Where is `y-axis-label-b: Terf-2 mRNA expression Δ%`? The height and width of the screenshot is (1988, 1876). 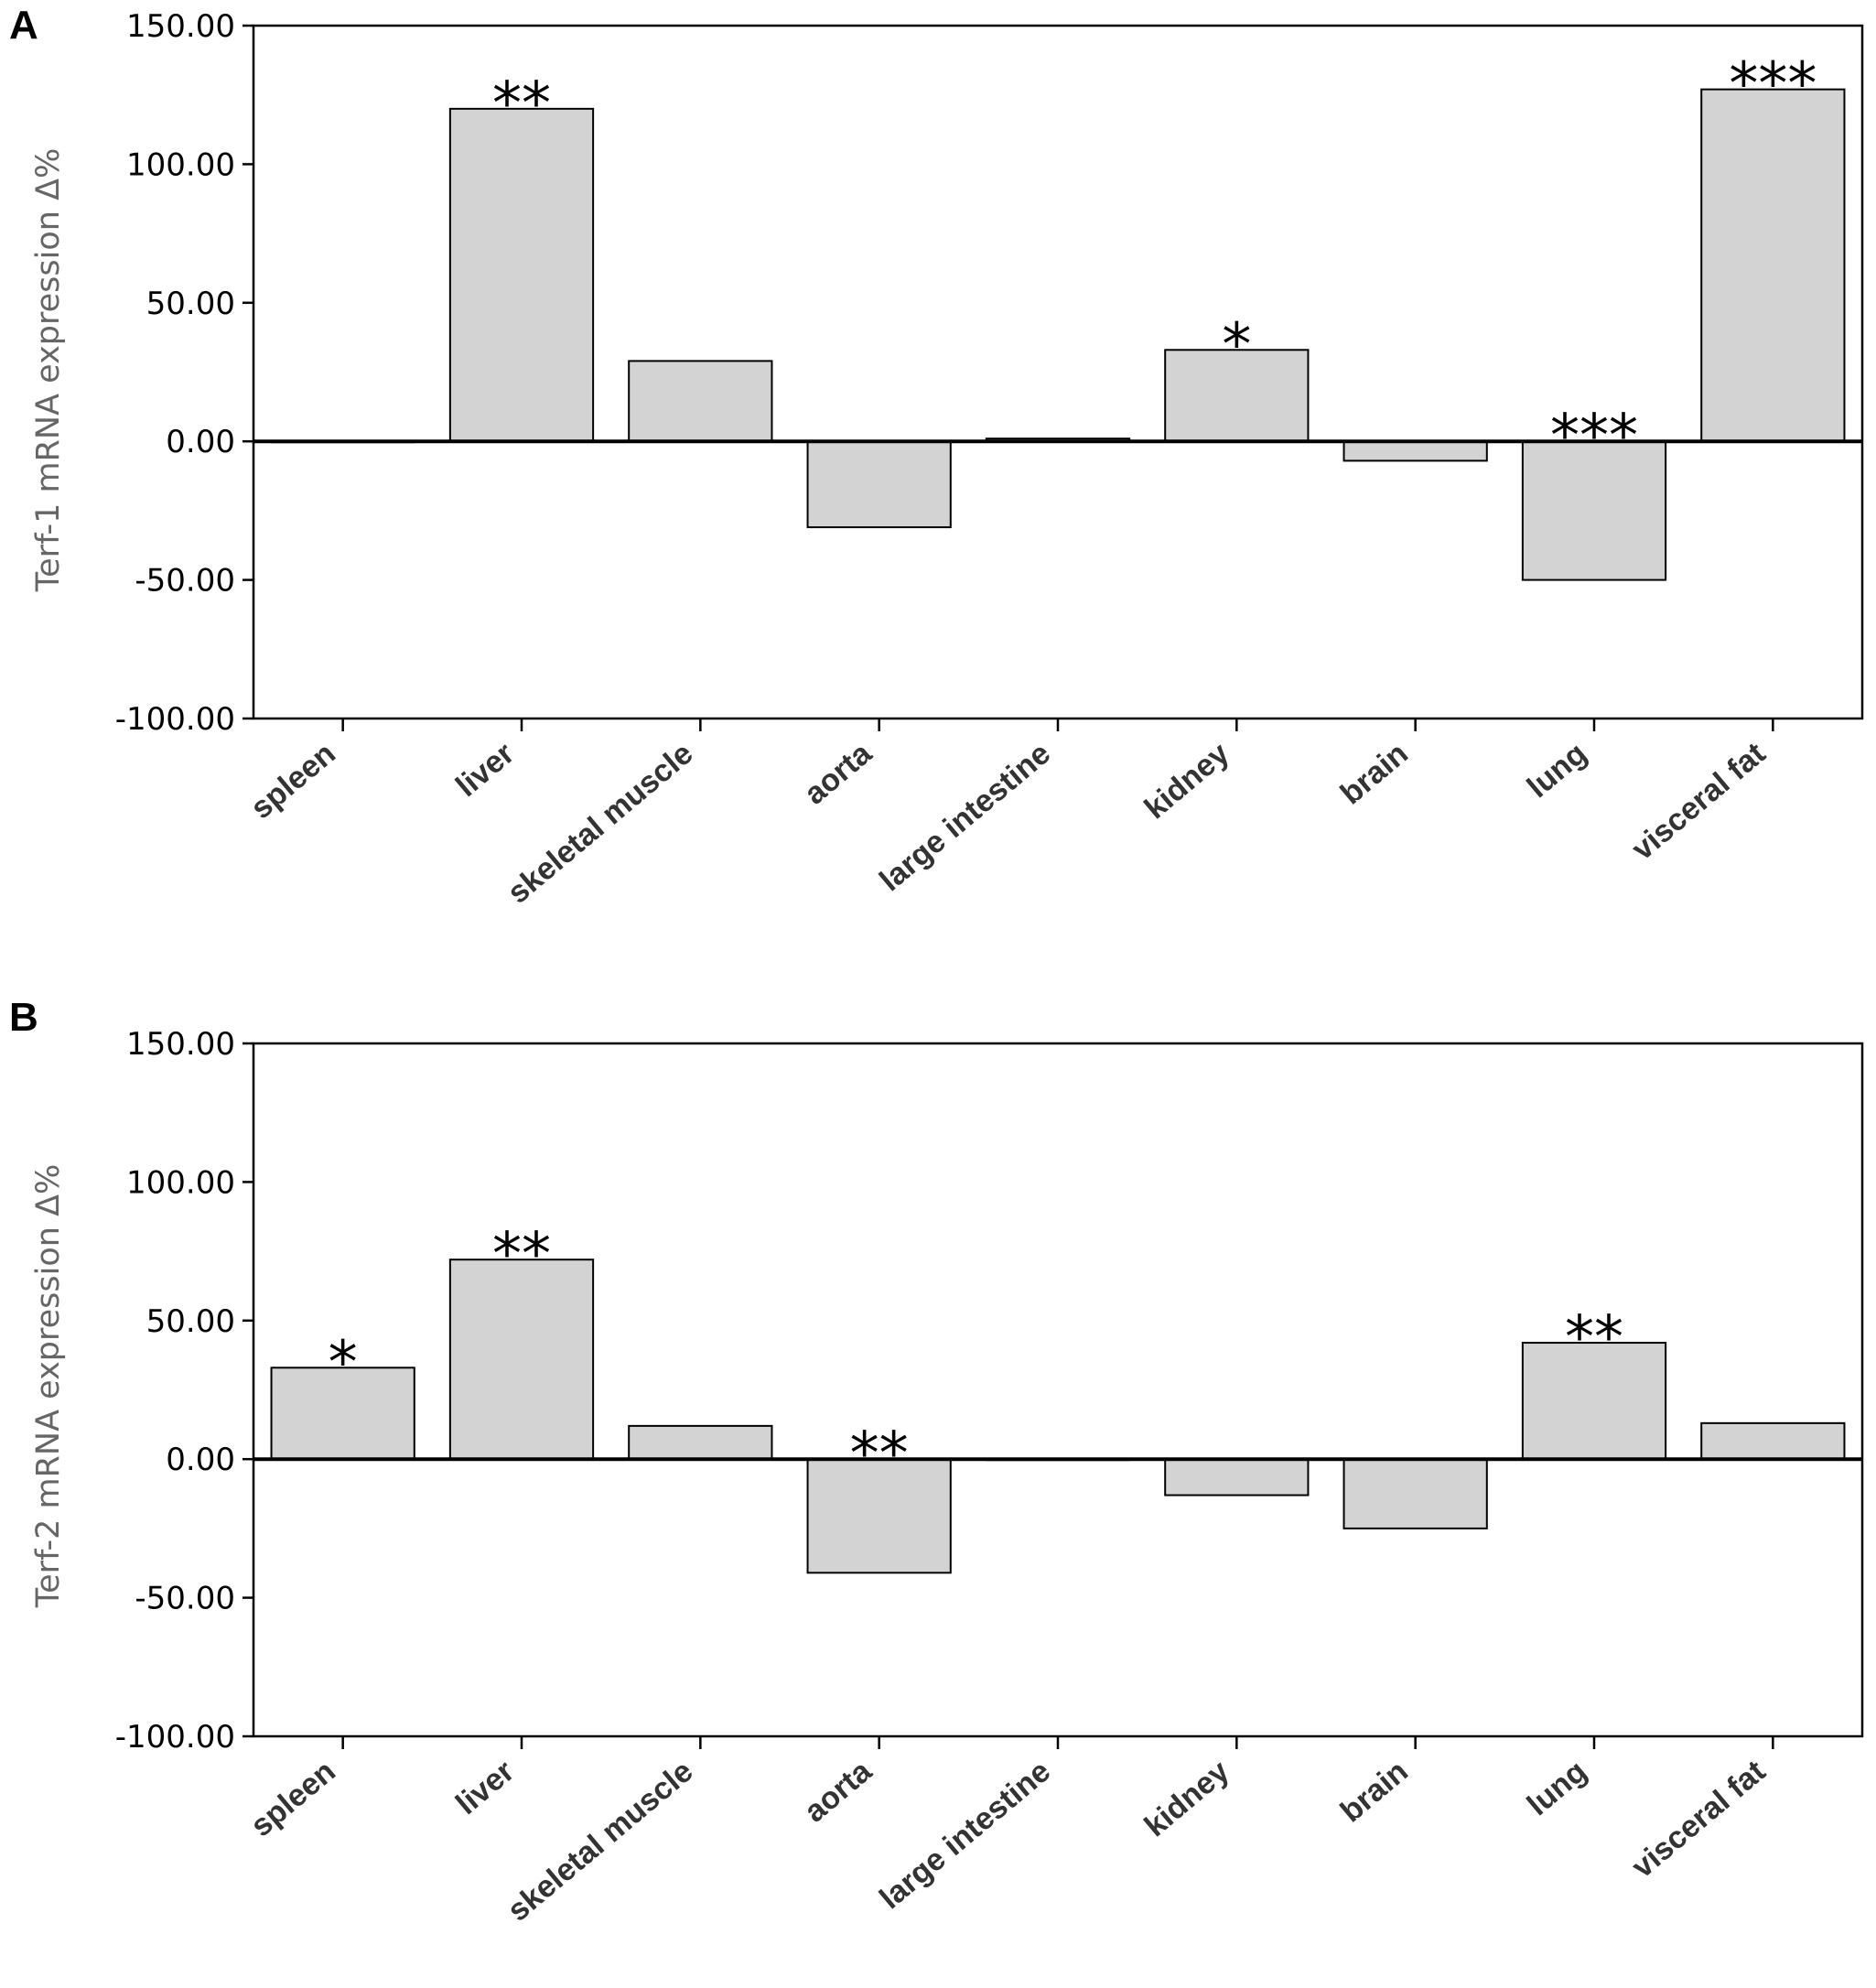
y-axis-label-b: Terf-2 mRNA expression Δ% is located at coordinates (49, 1386).